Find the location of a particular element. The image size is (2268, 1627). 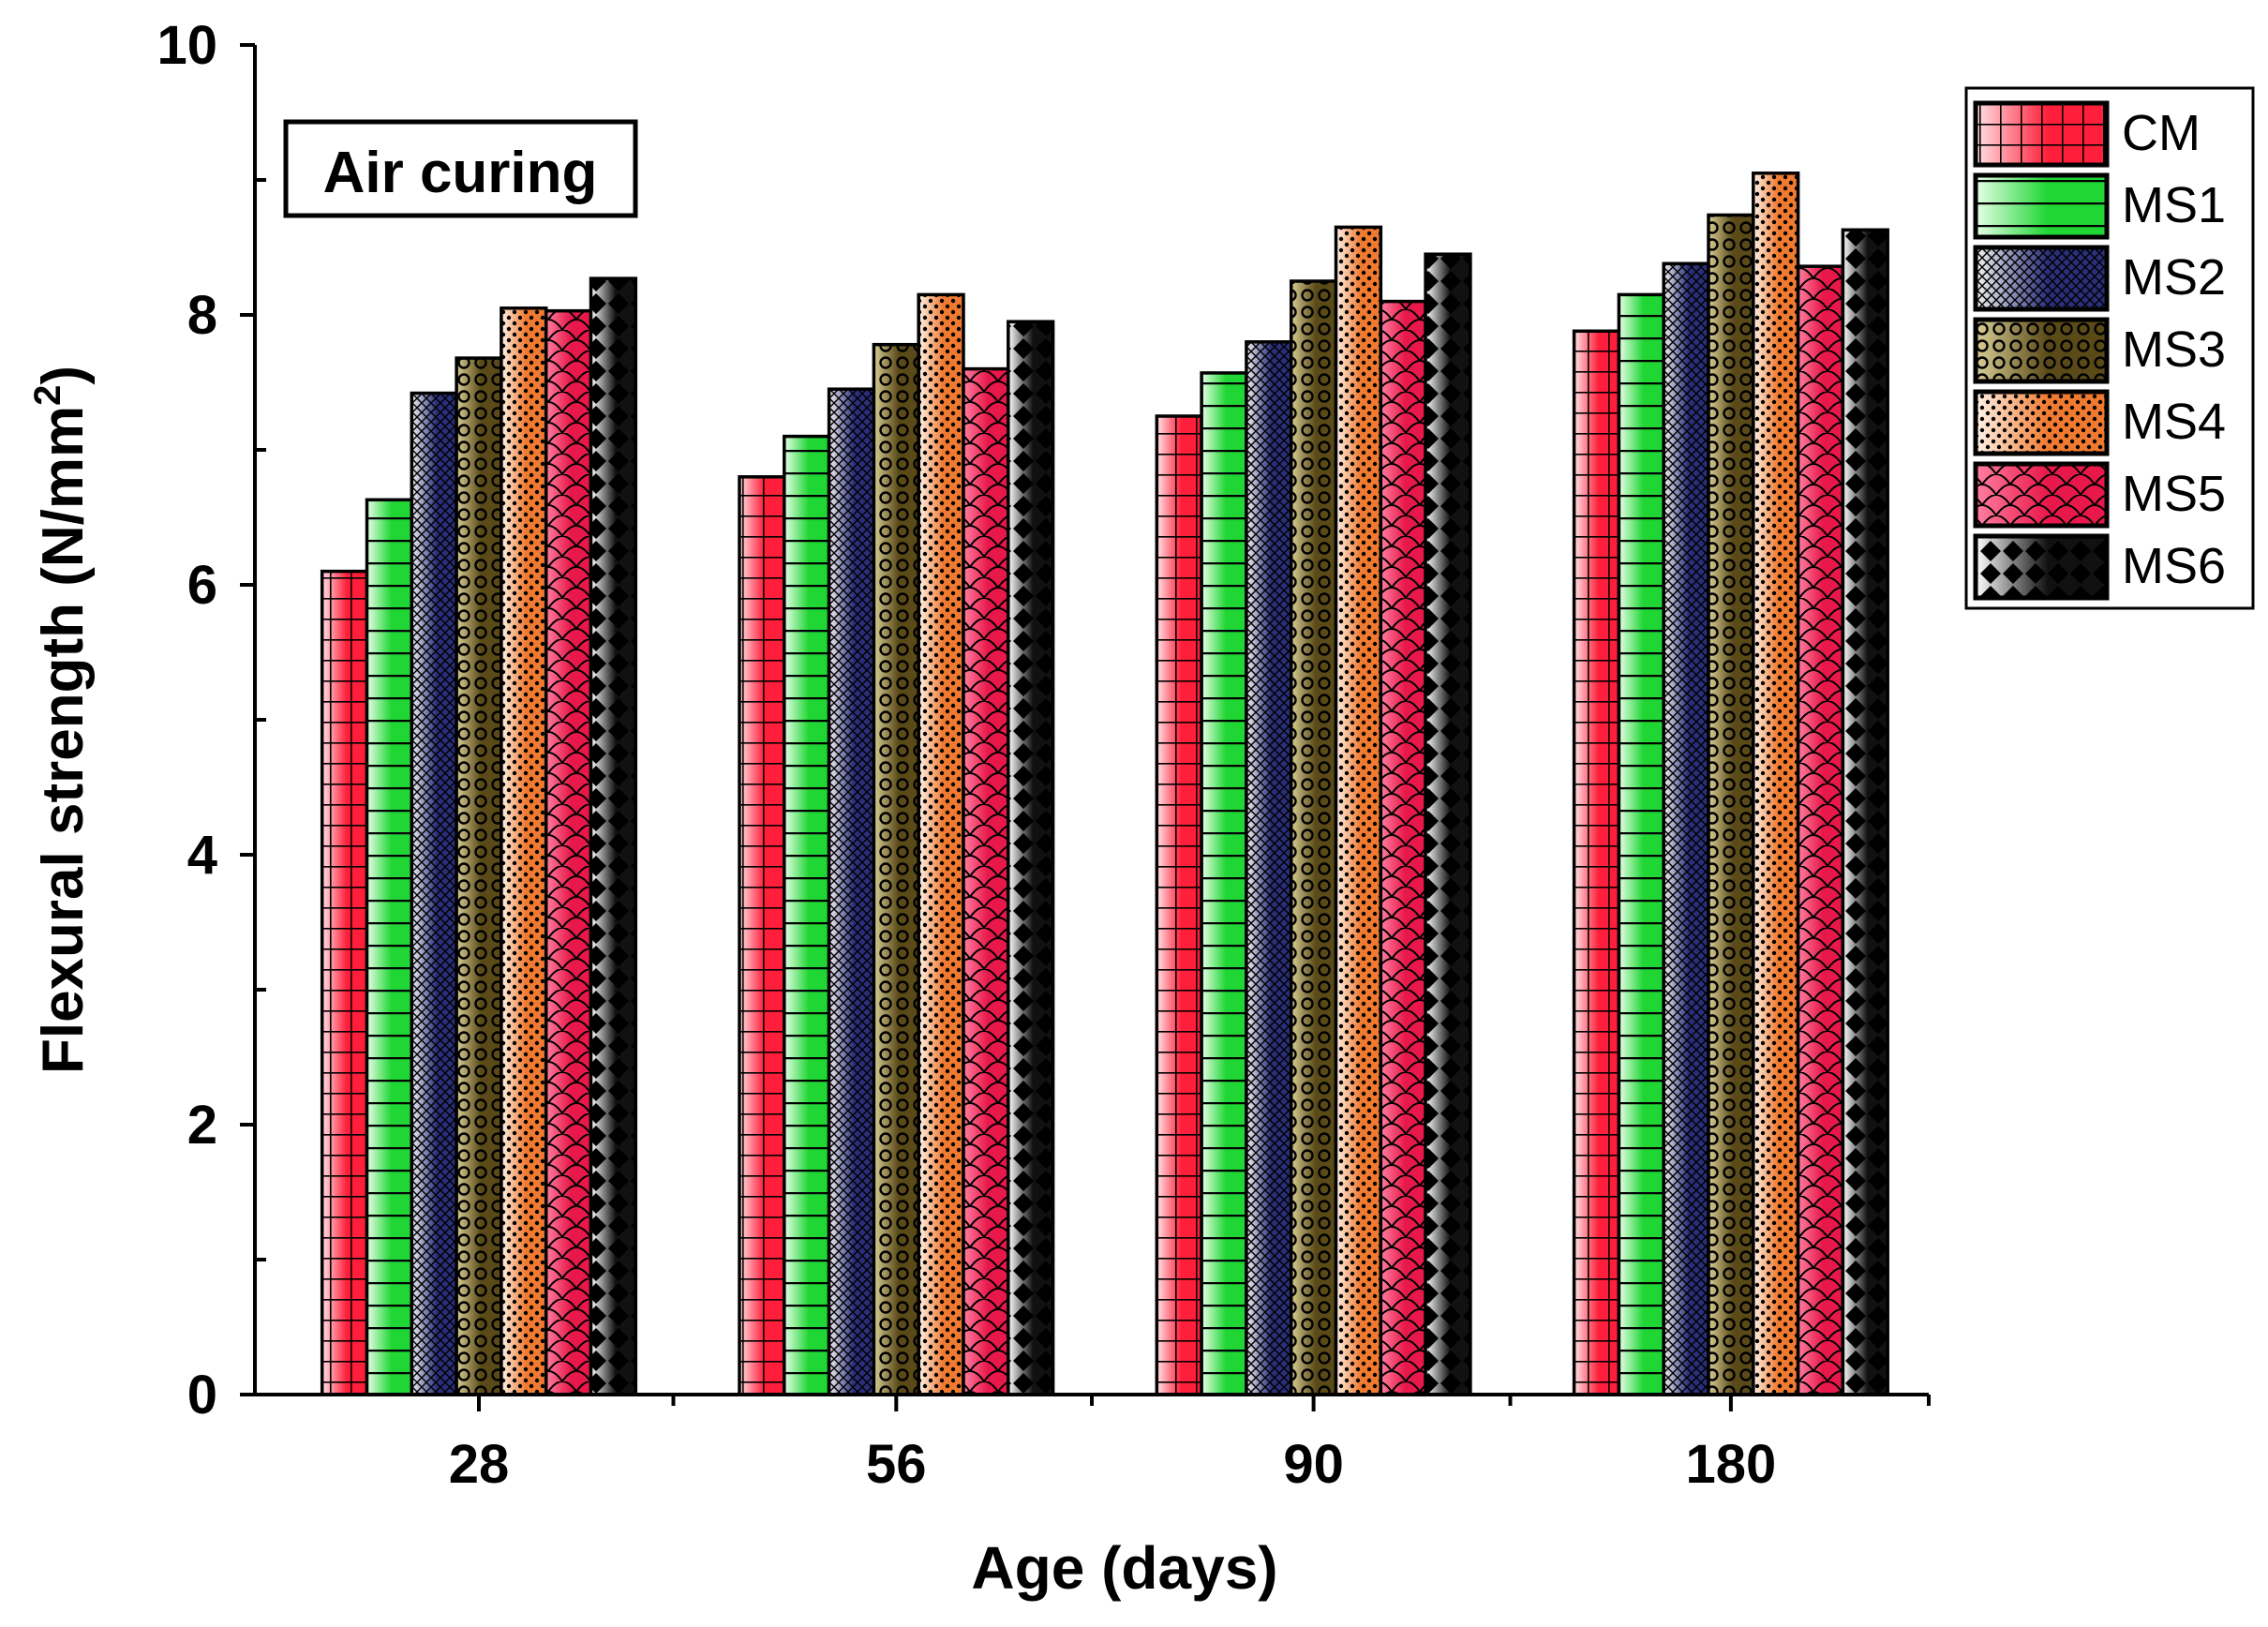

x-axis-label: Age (days) is located at coordinates (1124, 1568).